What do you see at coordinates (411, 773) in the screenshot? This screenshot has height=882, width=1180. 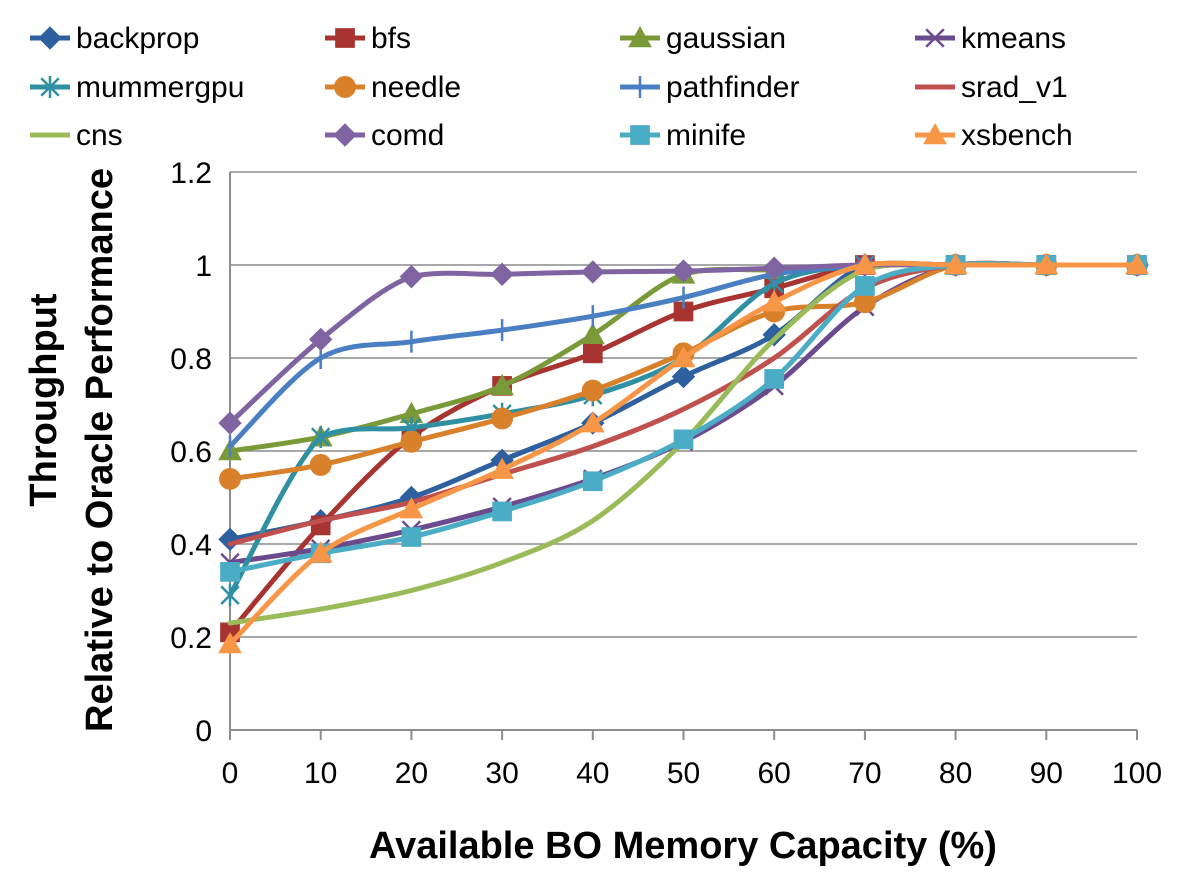 I see `x-tick-label: 20` at bounding box center [411, 773].